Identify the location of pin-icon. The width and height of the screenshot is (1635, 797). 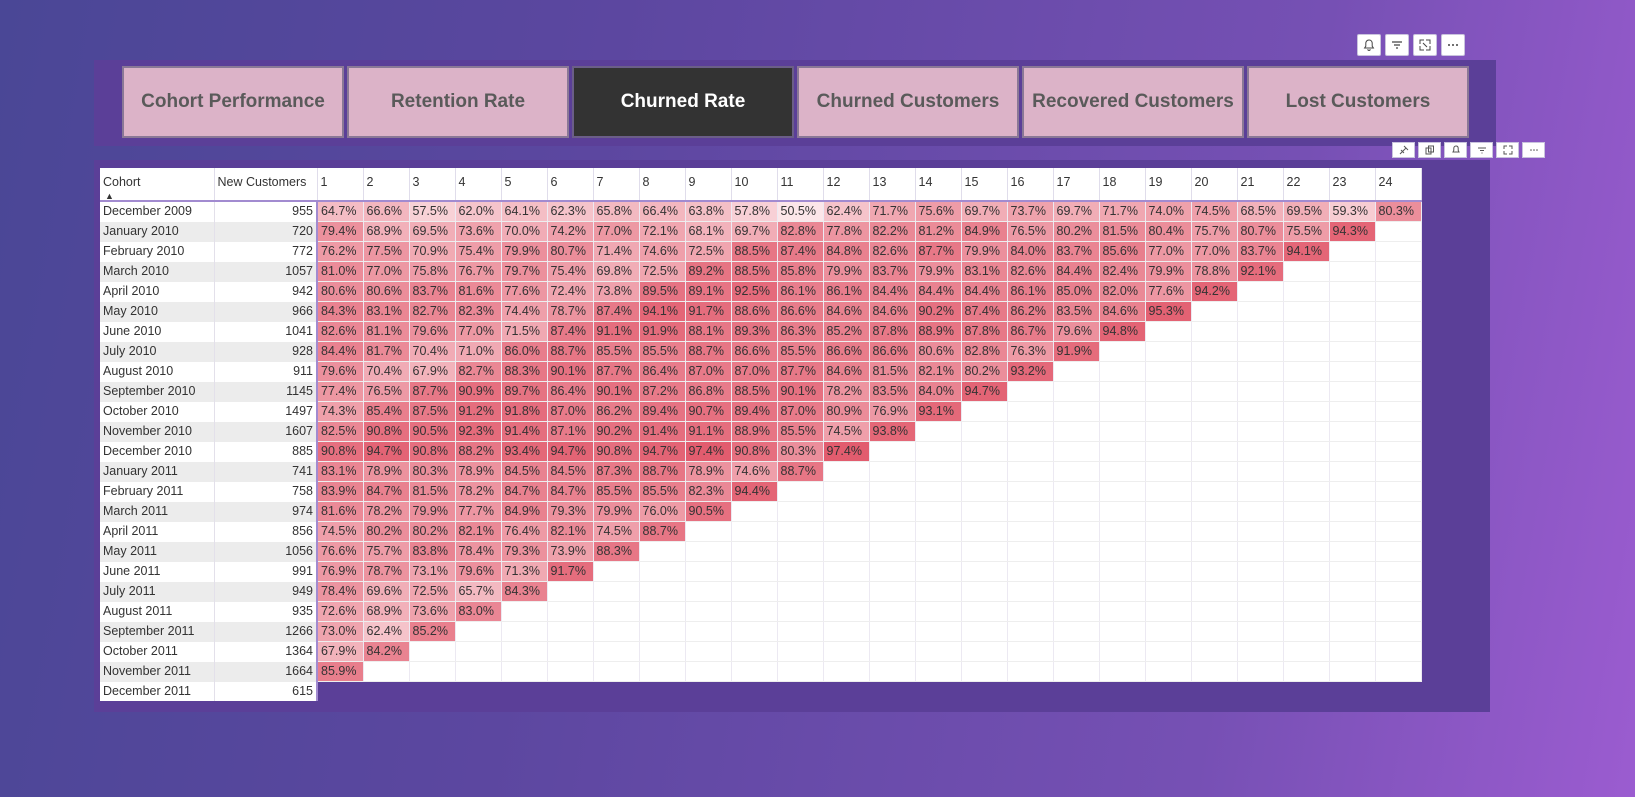
(1403, 150).